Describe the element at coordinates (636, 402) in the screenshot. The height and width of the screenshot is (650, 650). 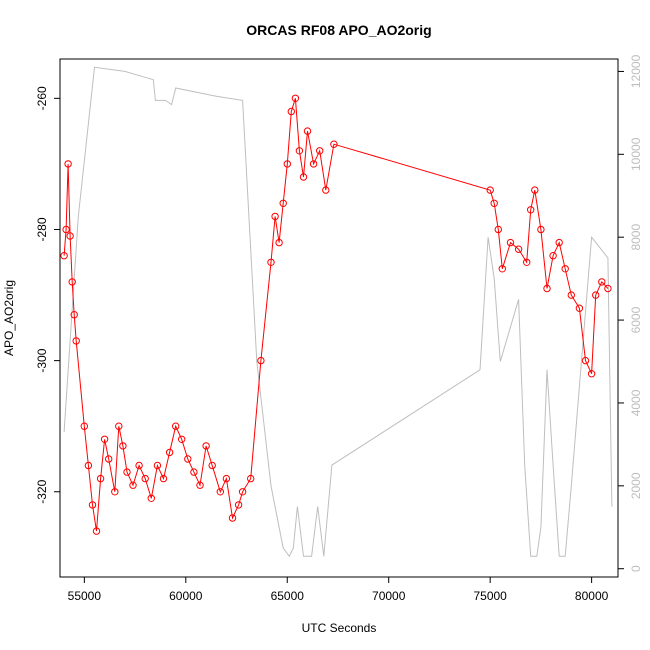
I see `right-axis-tick-label: 4000` at that location.